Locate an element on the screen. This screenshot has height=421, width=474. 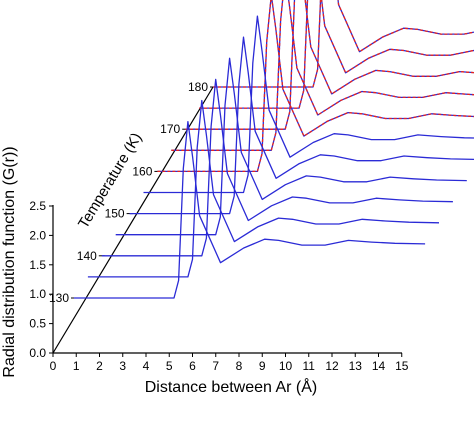
temperature-tick-label: 130 is located at coordinates (59, 298).